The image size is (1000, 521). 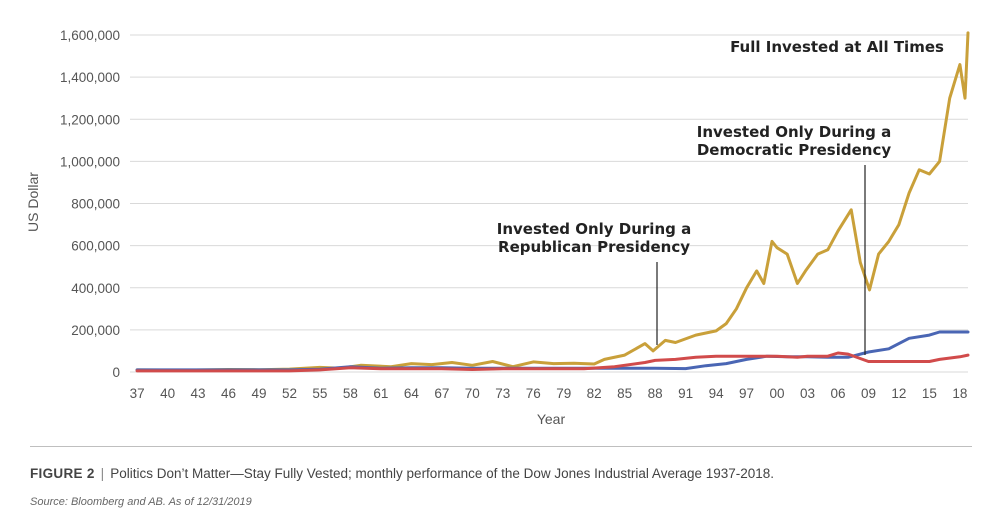 What do you see at coordinates (90, 35) in the screenshot?
I see `y-tick-label: 1,600,000` at bounding box center [90, 35].